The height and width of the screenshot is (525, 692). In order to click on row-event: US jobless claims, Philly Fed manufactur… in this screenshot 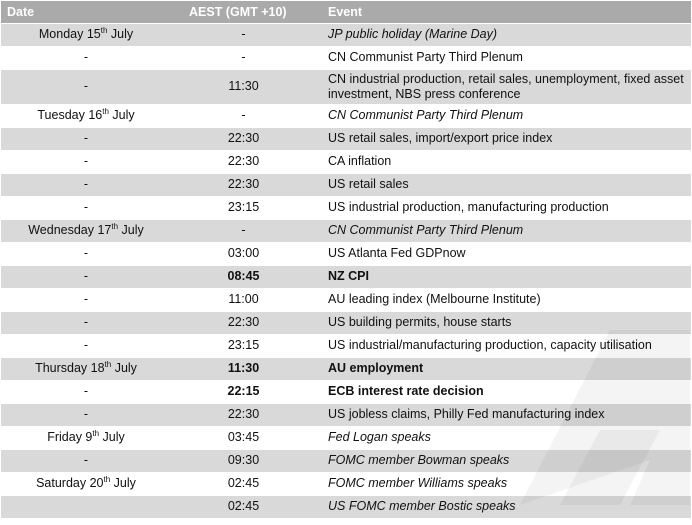, I will do `click(503, 415)`.